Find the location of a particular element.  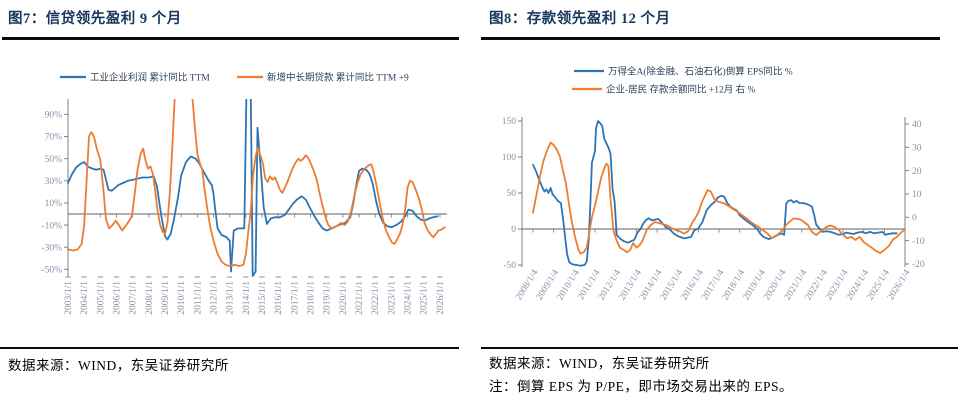

figure7-title-rule is located at coordinates (230, 38).